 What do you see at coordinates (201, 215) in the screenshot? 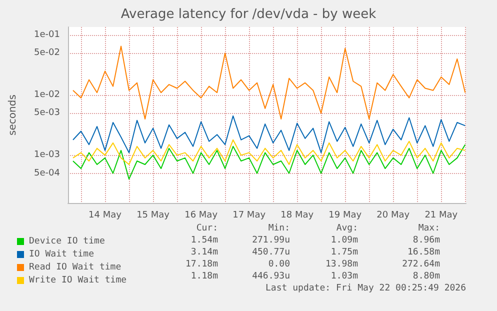
I see `x-tick-label: 16 May` at bounding box center [201, 215].